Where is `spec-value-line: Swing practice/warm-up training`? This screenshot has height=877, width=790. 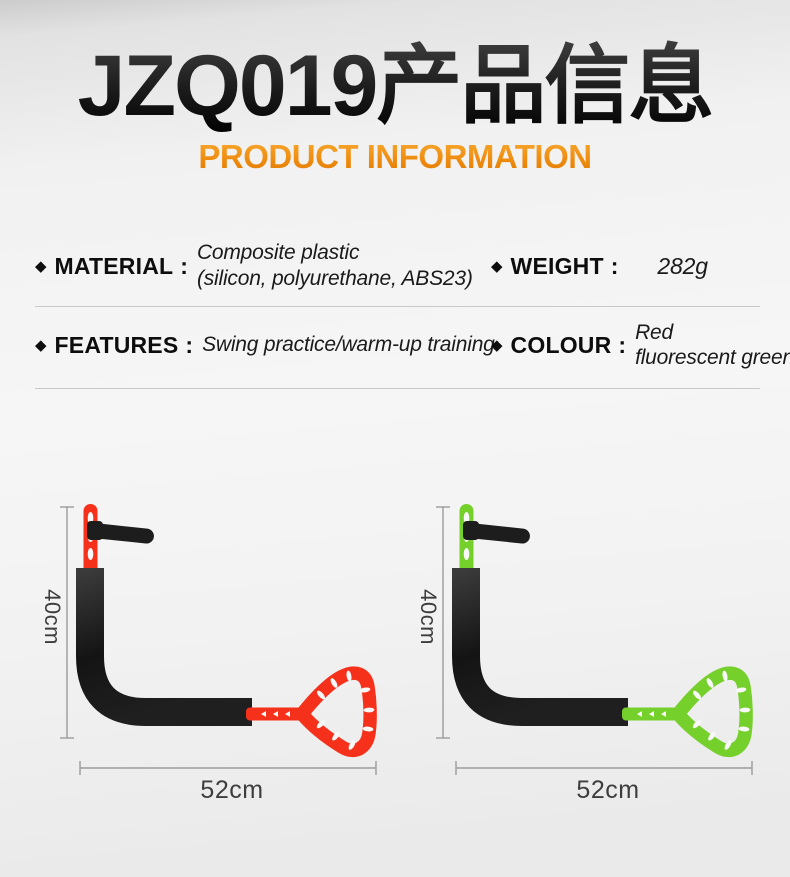 spec-value-line: Swing practice/warm-up training is located at coordinates (348, 345).